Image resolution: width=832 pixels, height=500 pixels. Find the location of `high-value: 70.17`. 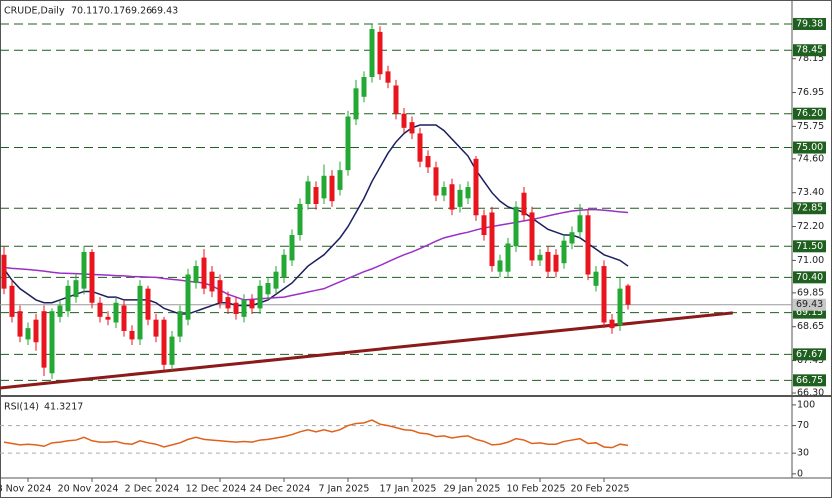

high-value: 70.17 is located at coordinates (111, 11).